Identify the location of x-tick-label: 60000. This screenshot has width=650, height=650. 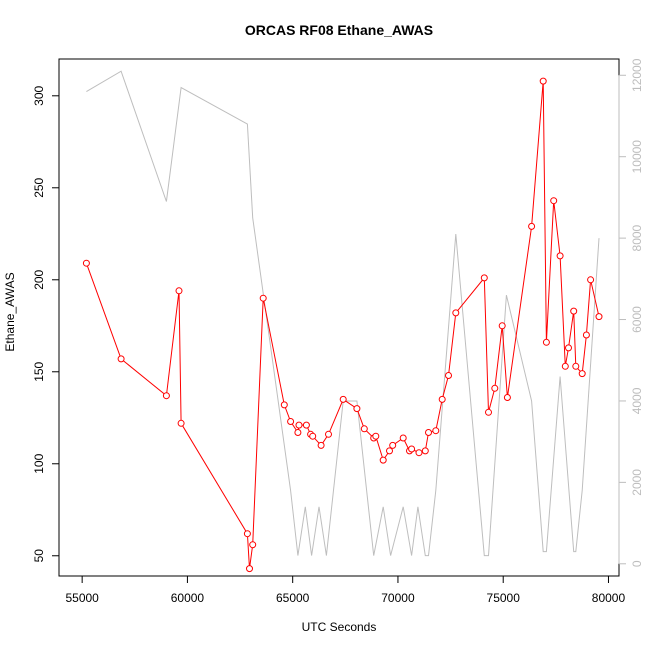
(188, 598).